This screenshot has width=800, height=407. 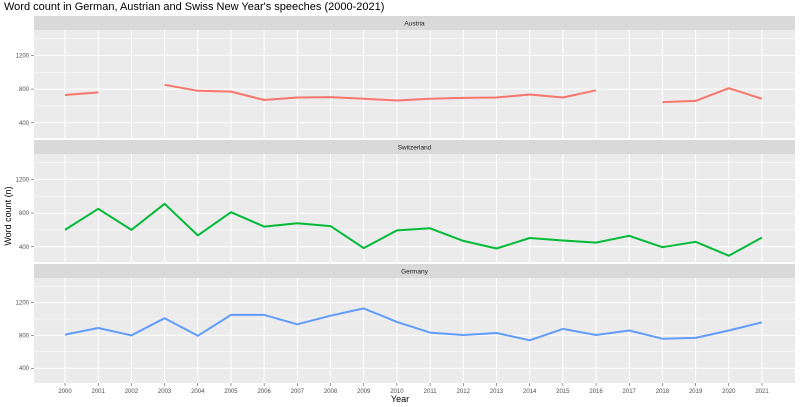 I want to click on facet-strip-label: Switzerland, so click(x=415, y=148).